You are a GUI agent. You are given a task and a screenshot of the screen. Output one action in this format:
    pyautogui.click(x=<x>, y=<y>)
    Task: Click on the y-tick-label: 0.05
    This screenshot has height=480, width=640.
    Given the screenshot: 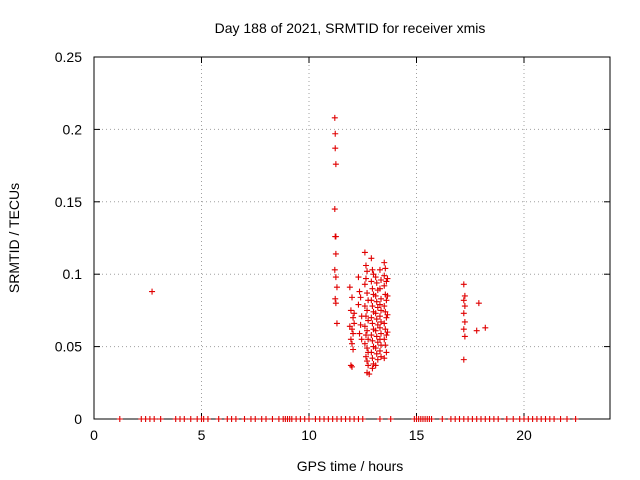 What is the action you would take?
    pyautogui.click(x=68, y=347)
    